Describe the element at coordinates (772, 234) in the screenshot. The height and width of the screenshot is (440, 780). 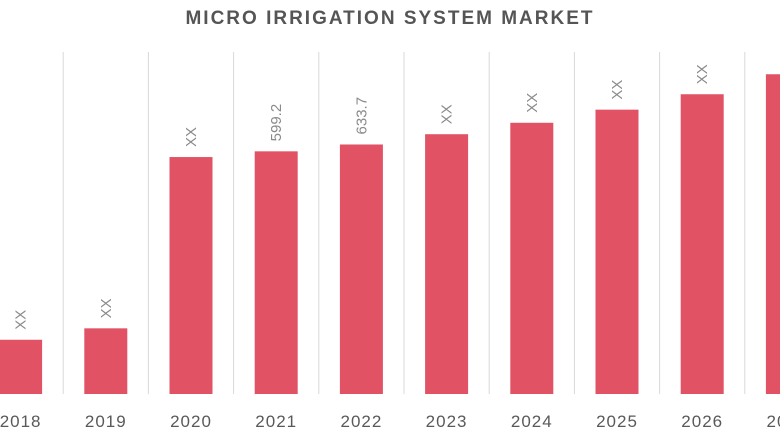
I see `bar-2027` at that location.